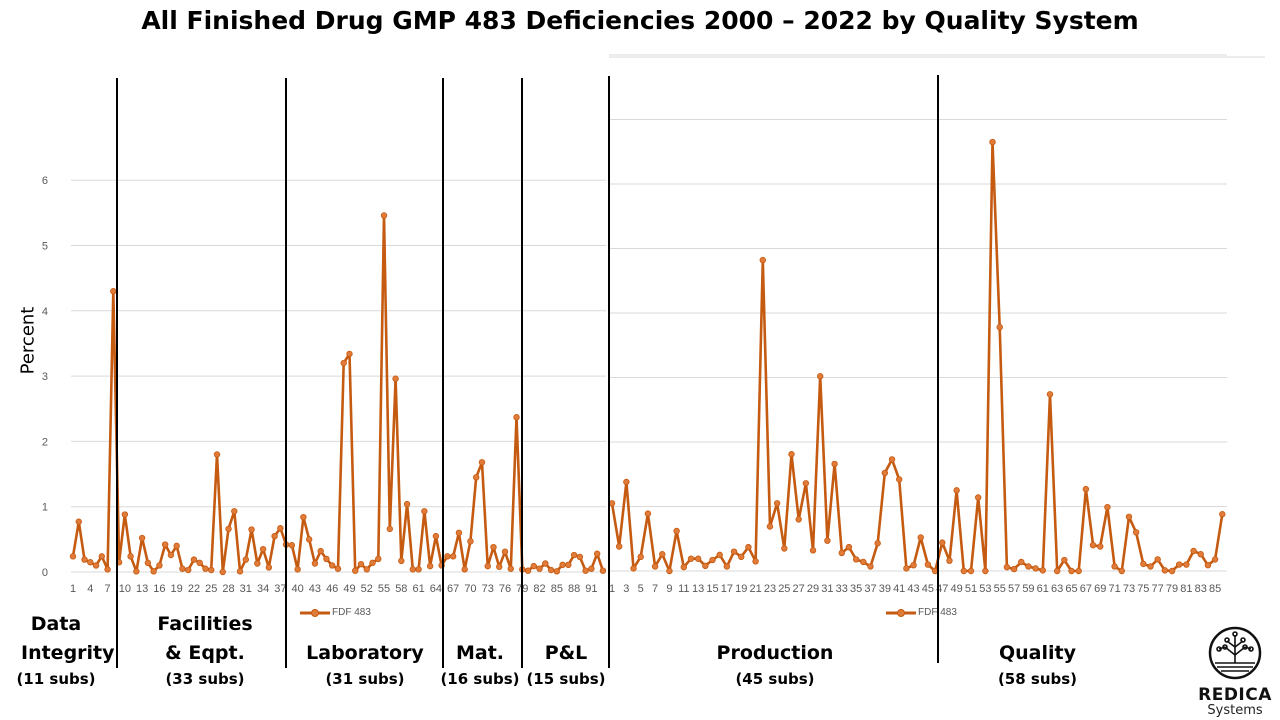 This screenshot has width=1280, height=720. Describe the element at coordinates (913, 589) in the screenshot. I see `x-tick-label: 43` at that location.